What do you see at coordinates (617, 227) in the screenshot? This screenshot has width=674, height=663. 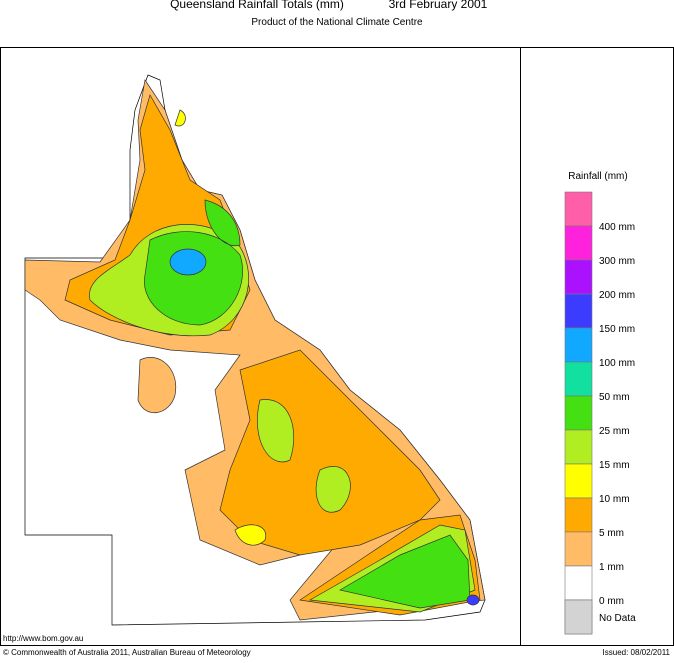 I see `legend-label: 400 mm` at bounding box center [617, 227].